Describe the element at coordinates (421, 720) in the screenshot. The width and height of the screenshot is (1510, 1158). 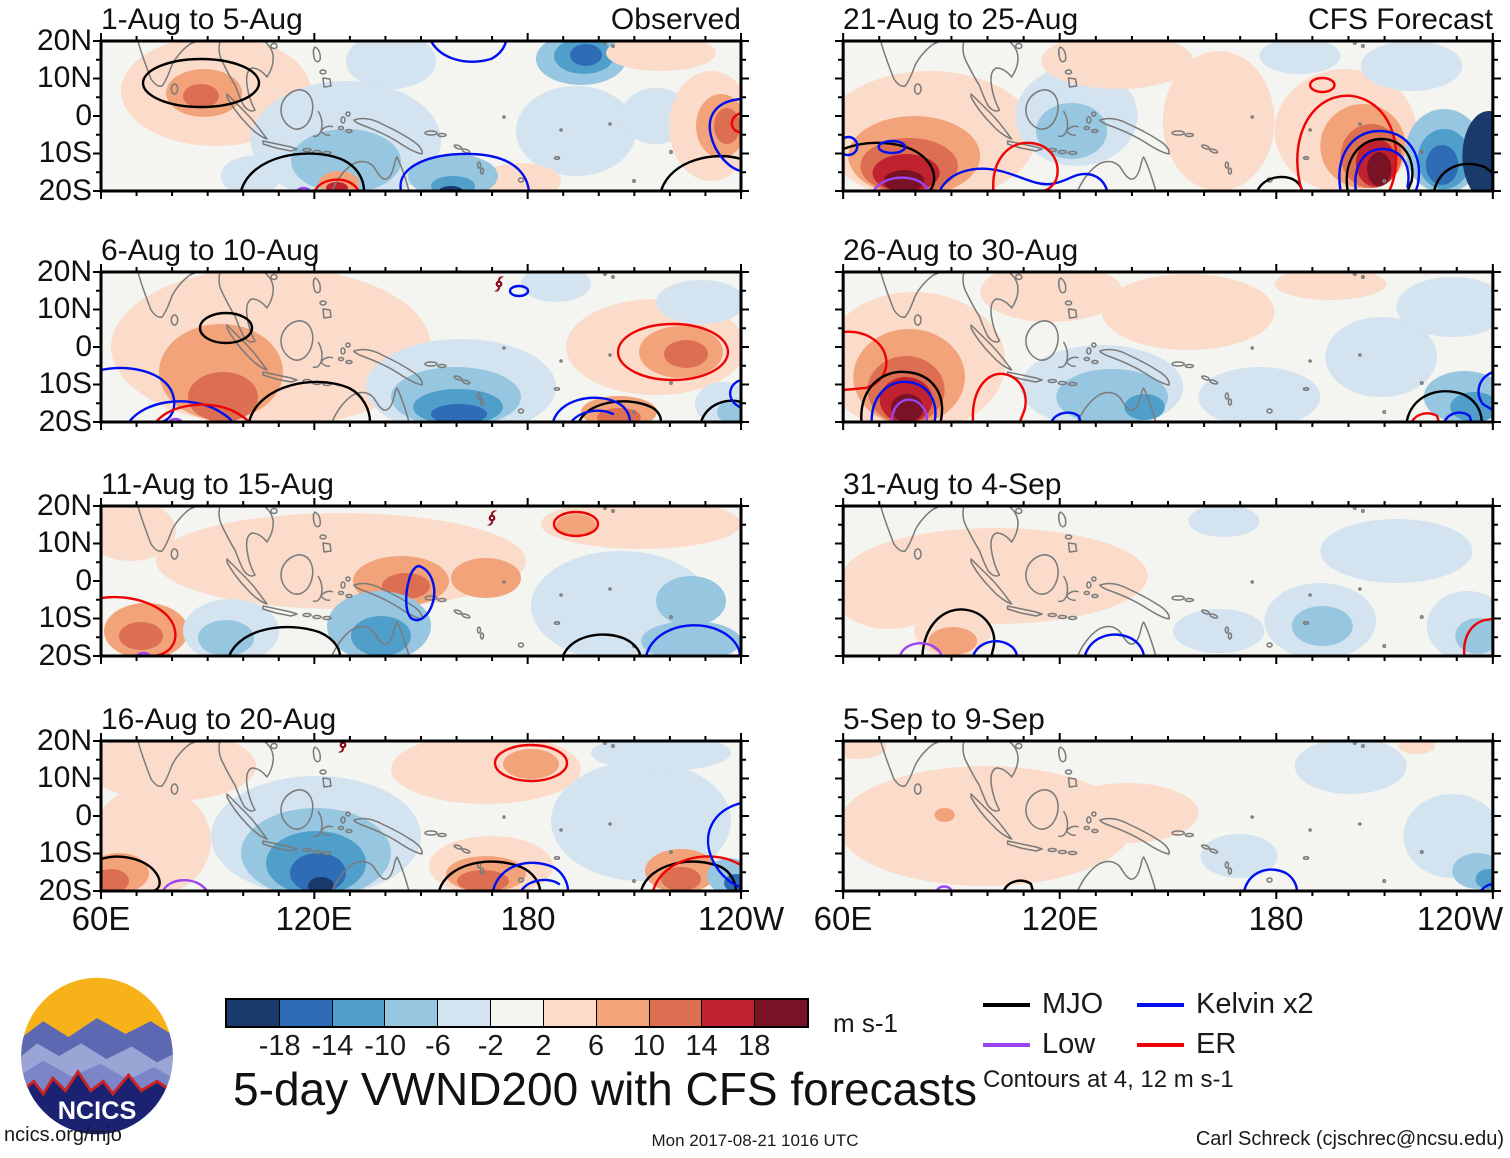
I see `panel-header-7: 16-Aug to 20-Aug` at that location.